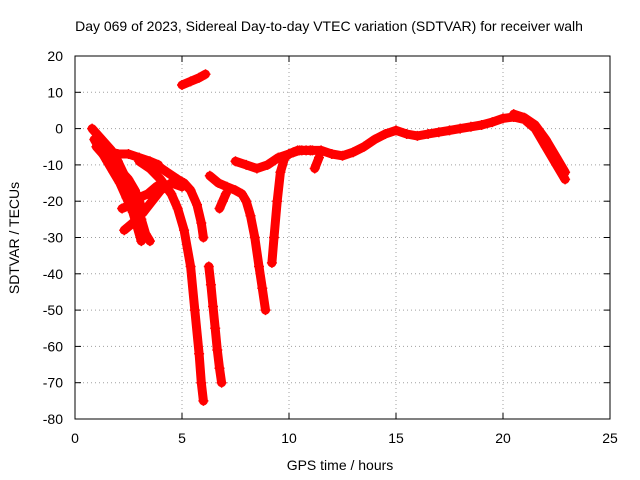  I want to click on y-tick-label: -40, so click(53, 274).